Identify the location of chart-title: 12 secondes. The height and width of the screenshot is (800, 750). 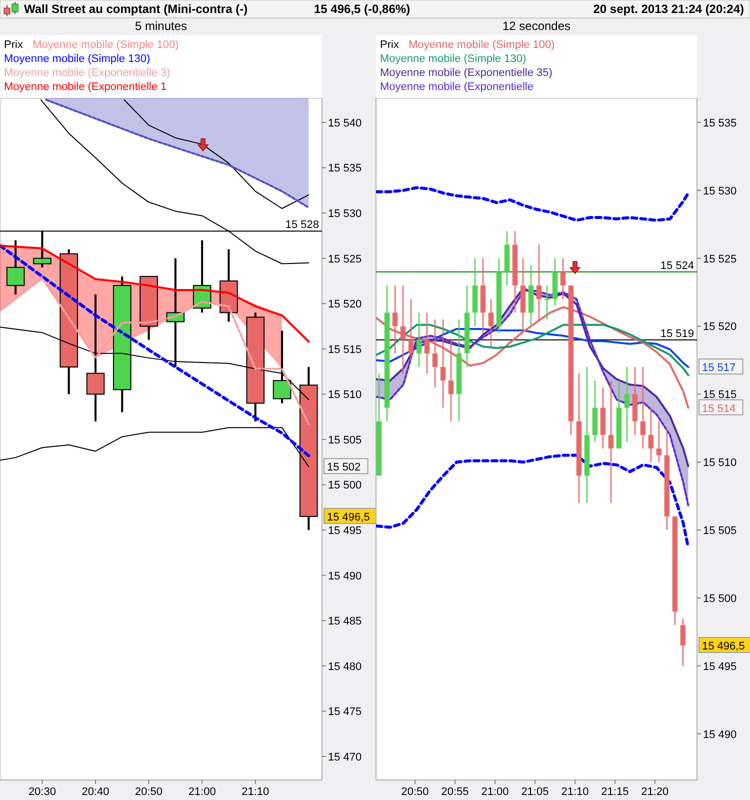
(536, 26).